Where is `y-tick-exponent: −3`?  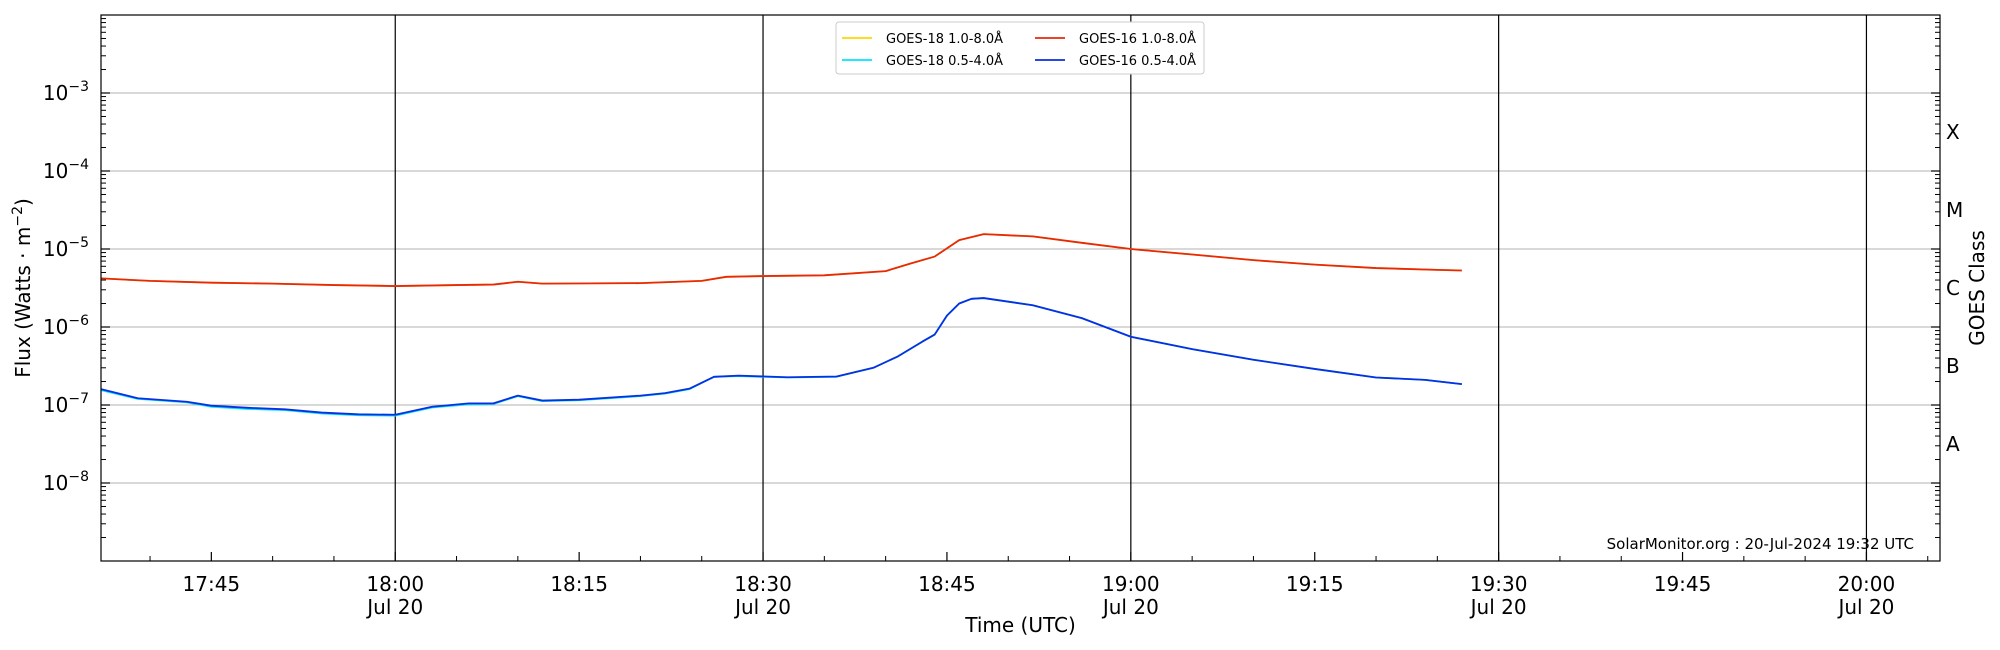 y-tick-exponent: −3 is located at coordinates (78, 87).